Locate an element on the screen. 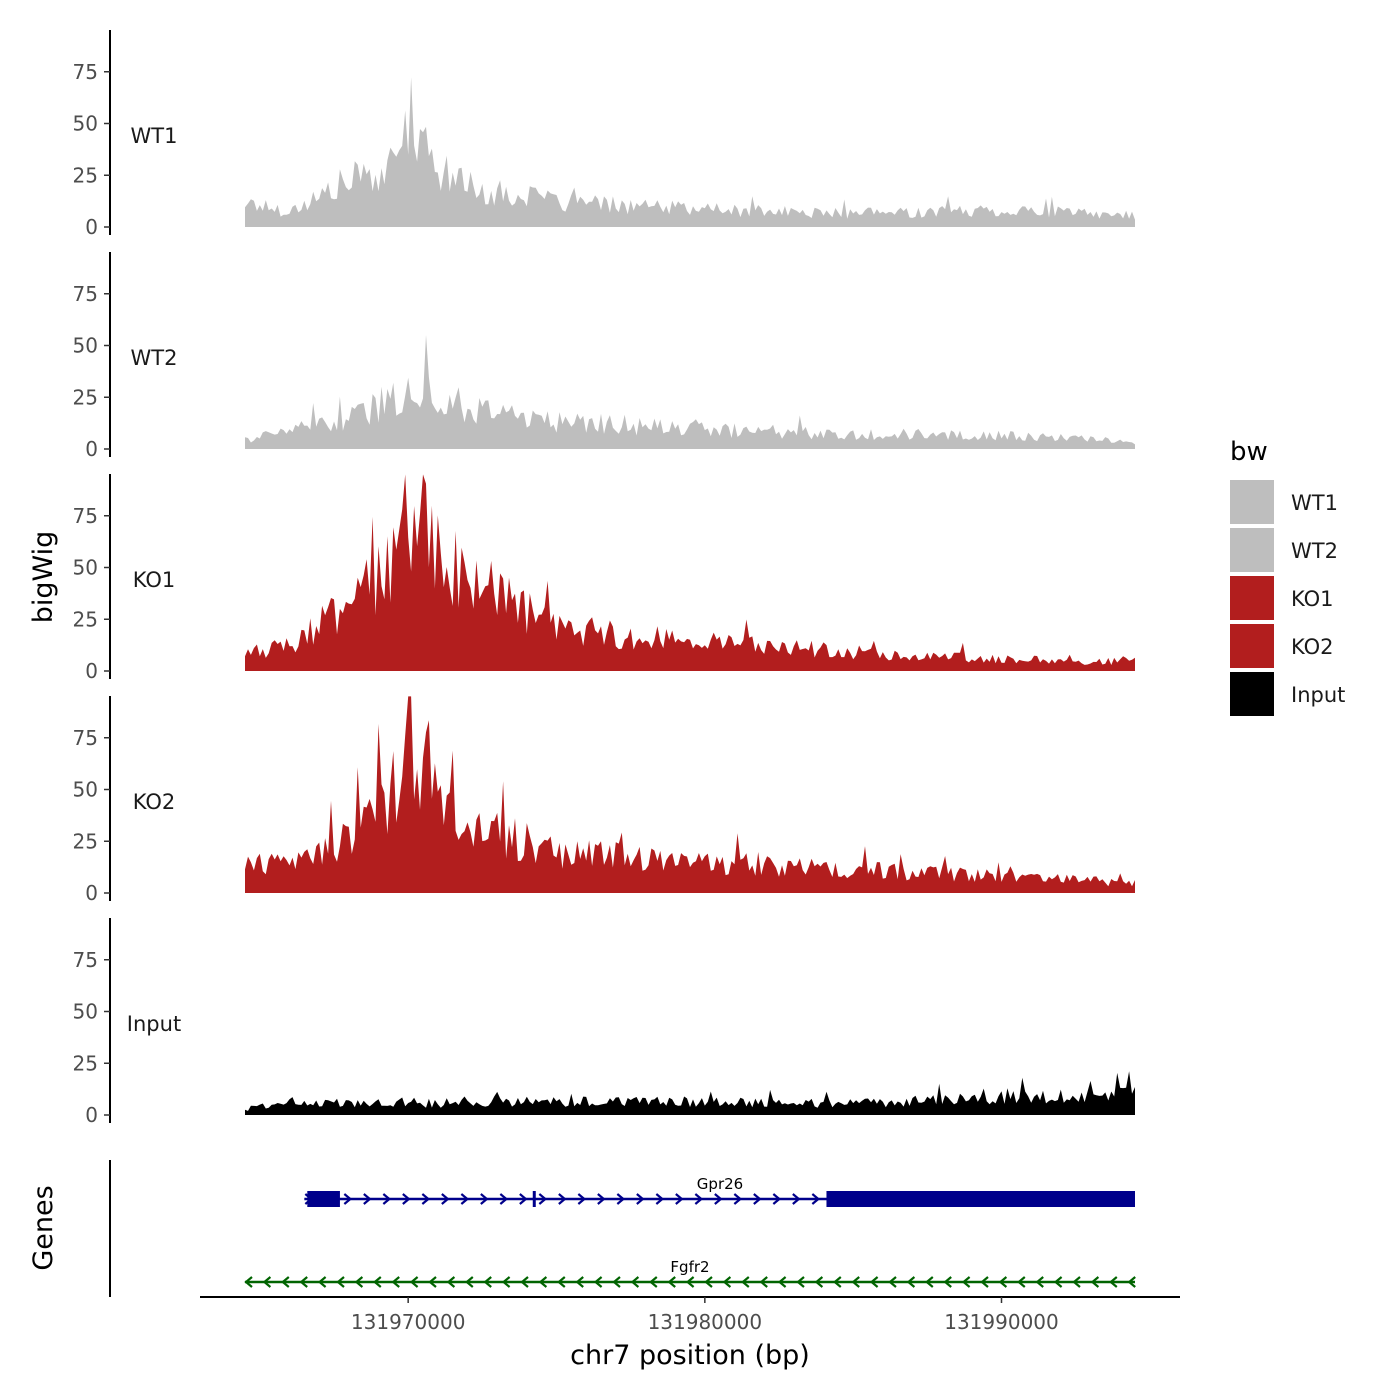  gene-label: Gpr26 is located at coordinates (720, 1184).